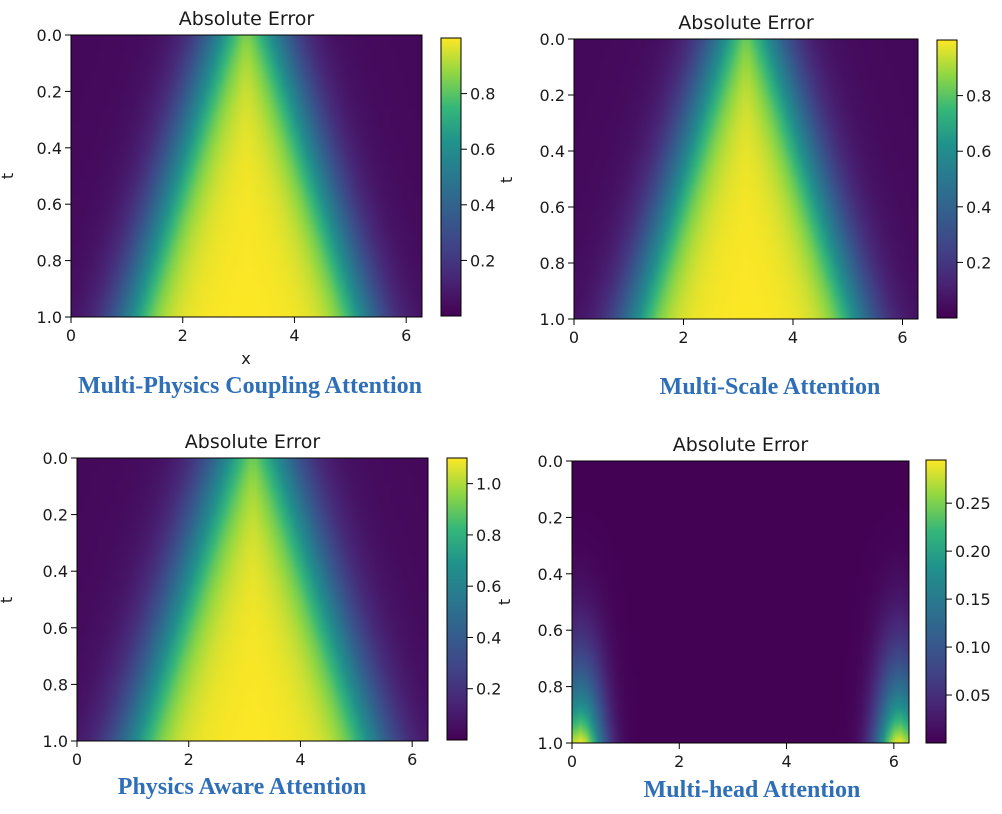 The height and width of the screenshot is (814, 1002). Describe the element at coordinates (250, 386) in the screenshot. I see `panel-caption: Multi-Physics Coupling Attention` at that location.